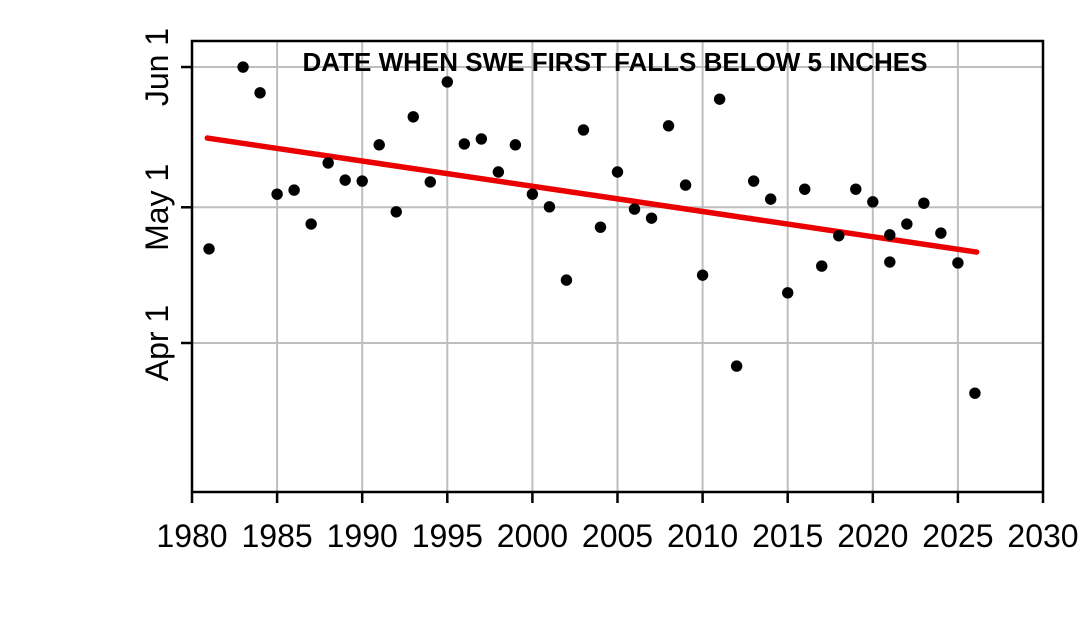 This screenshot has height=631, width=1083. What do you see at coordinates (157, 343) in the screenshot?
I see `y-tick-label-2: Apr 1` at bounding box center [157, 343].